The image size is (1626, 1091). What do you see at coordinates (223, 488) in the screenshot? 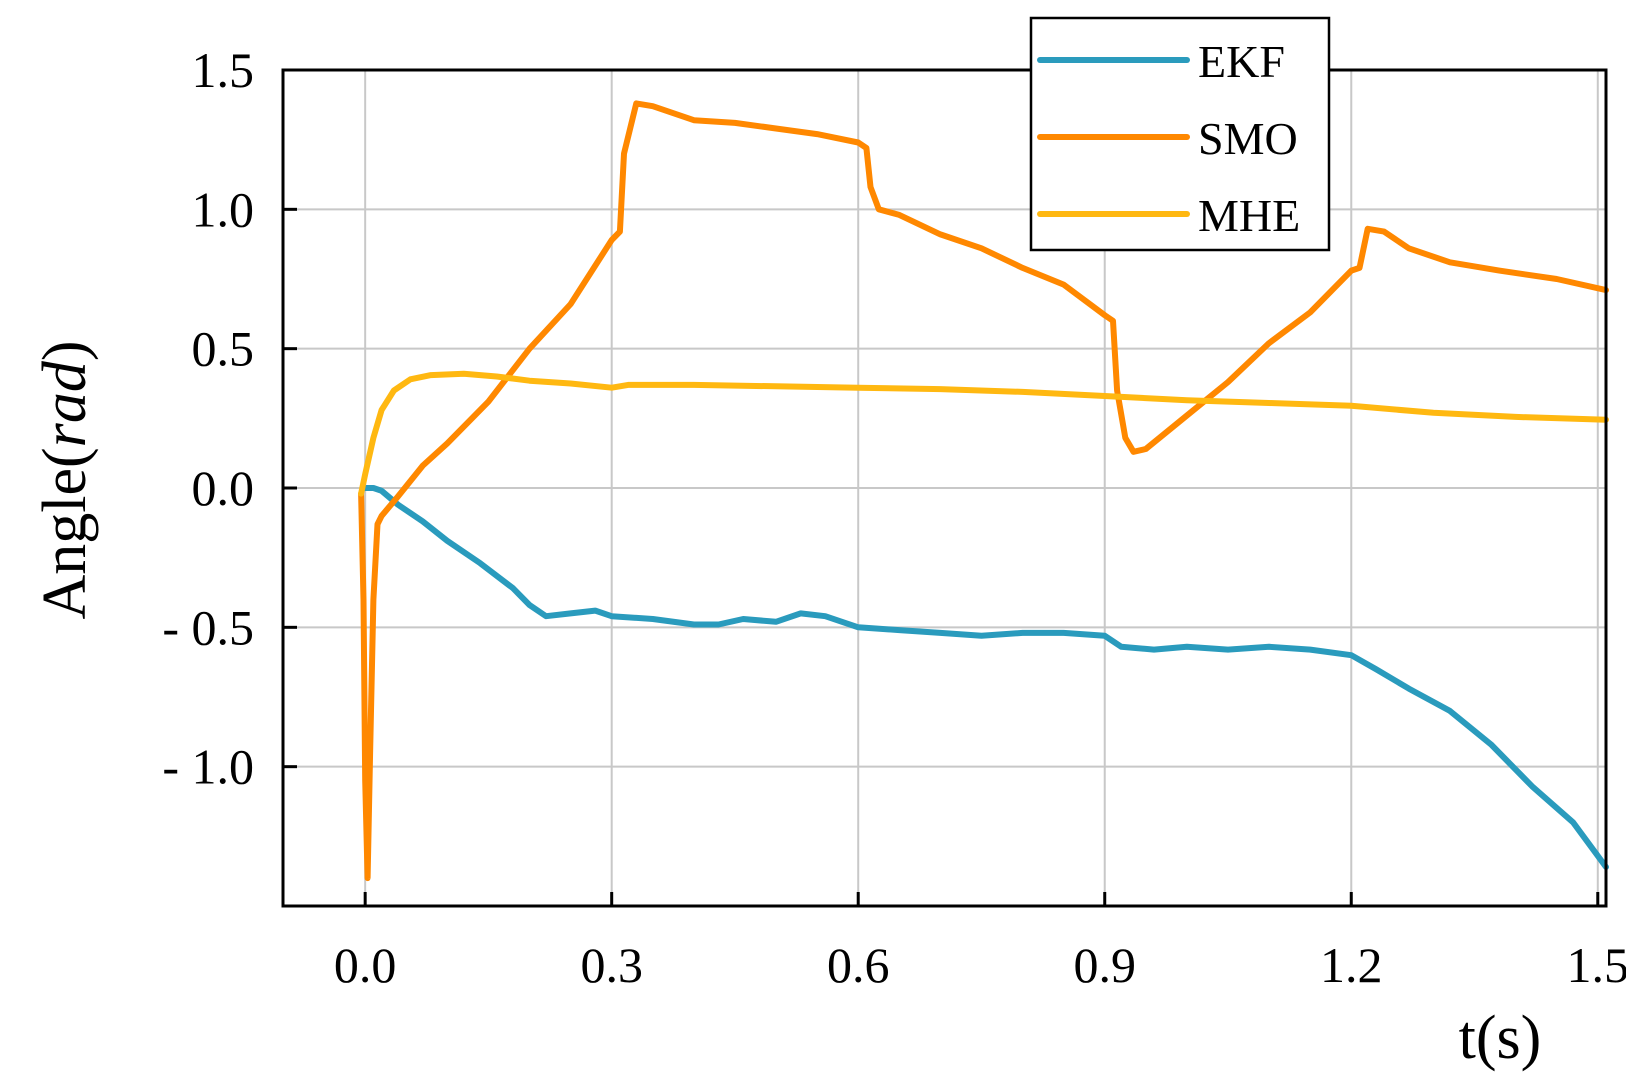
I see `y-tick-label: 0.0` at bounding box center [223, 488].